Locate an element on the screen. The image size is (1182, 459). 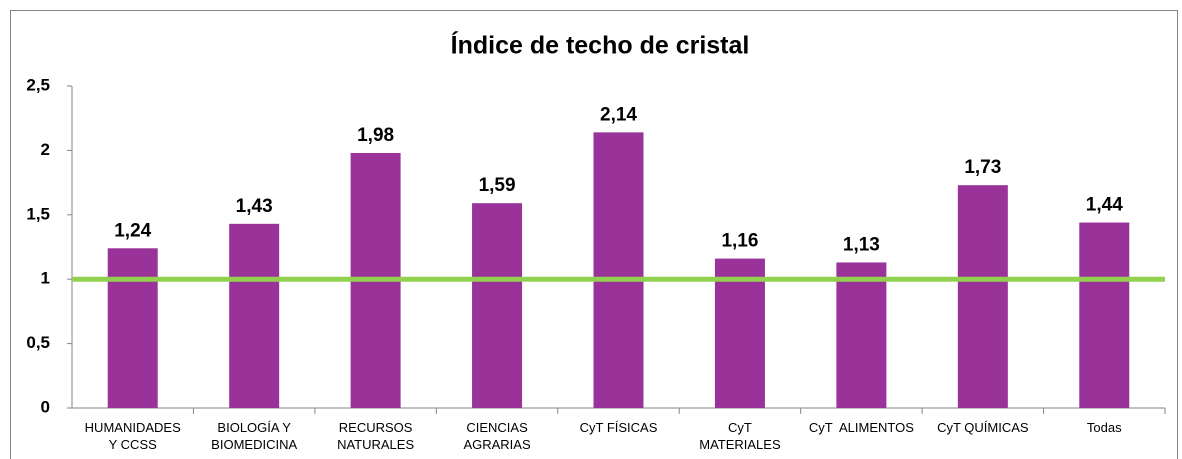
x-tick-label: CyT QUÍMICAS is located at coordinates (983, 427).